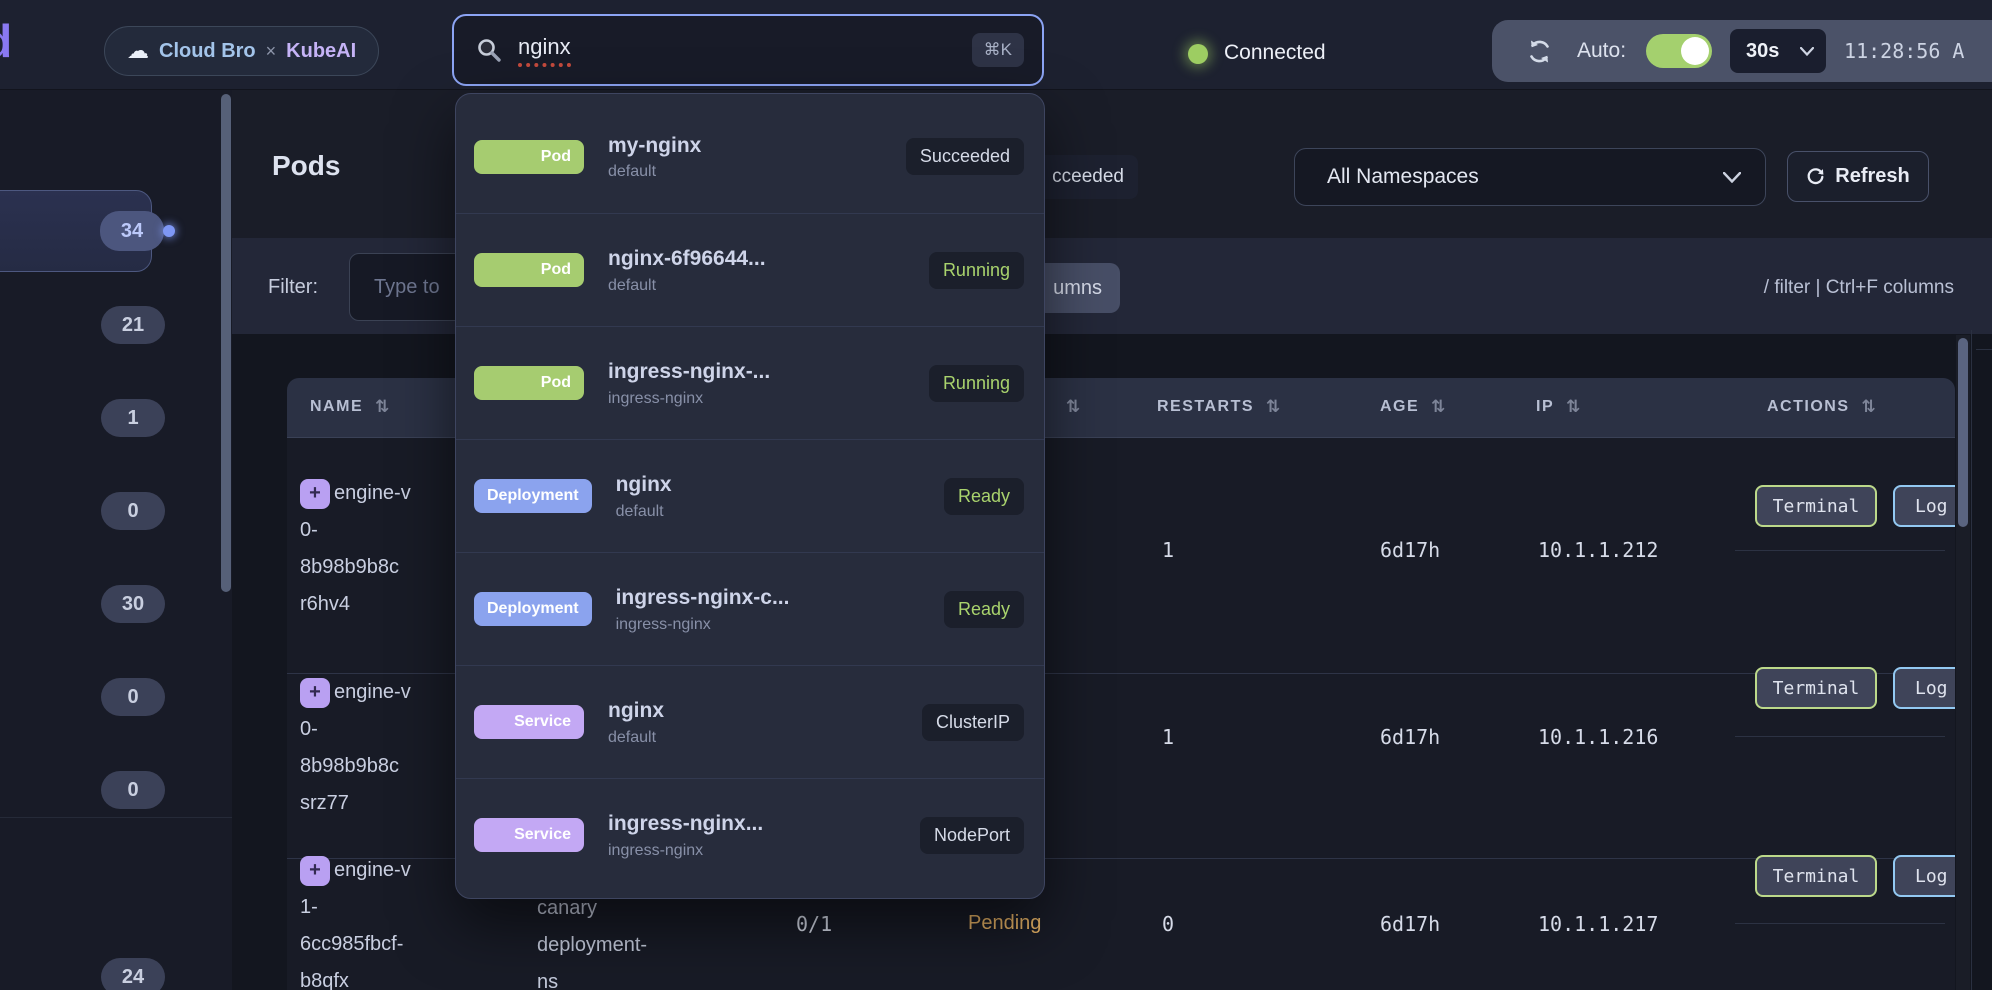  What do you see at coordinates (983, 609) in the screenshot?
I see `result-status-chip: Ready` at bounding box center [983, 609].